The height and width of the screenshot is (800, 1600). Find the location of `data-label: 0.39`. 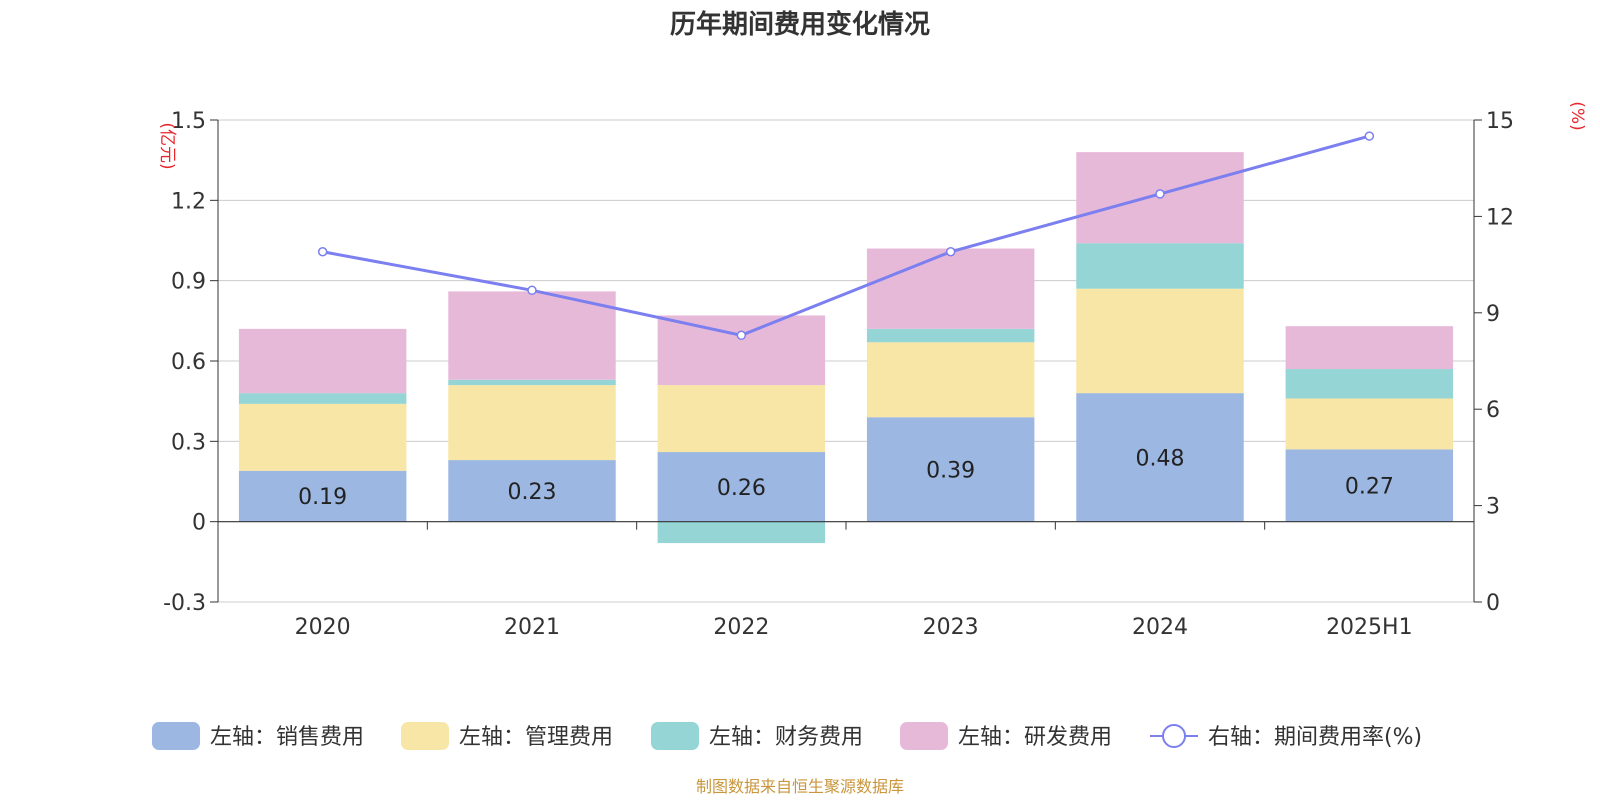

data-label: 0.39 is located at coordinates (950, 470).